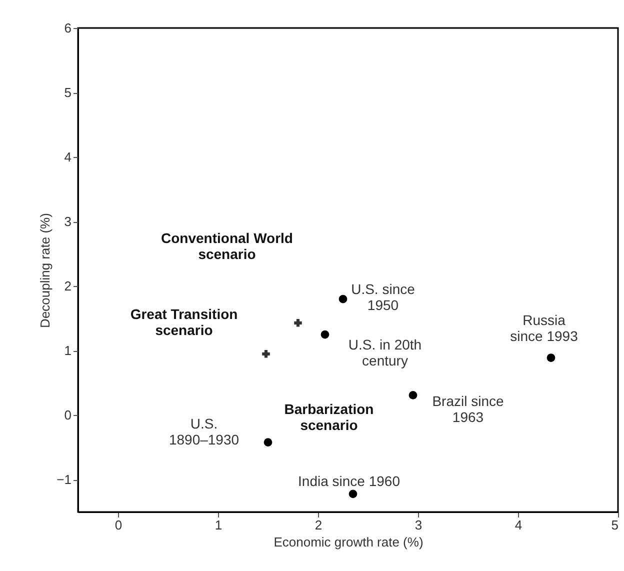  Describe the element at coordinates (614, 525) in the screenshot. I see `x-tick-label: 5` at that location.